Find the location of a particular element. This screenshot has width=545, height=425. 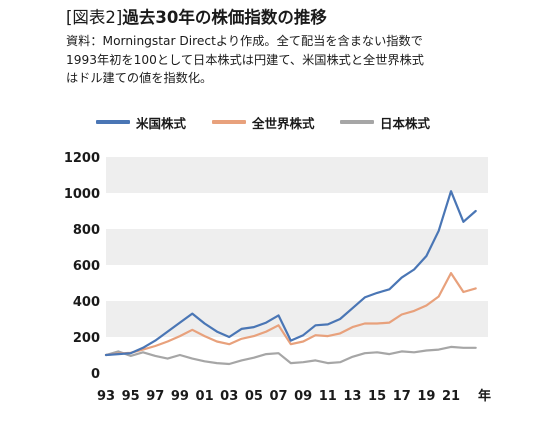

x-axis-label: 年 is located at coordinates (484, 396).